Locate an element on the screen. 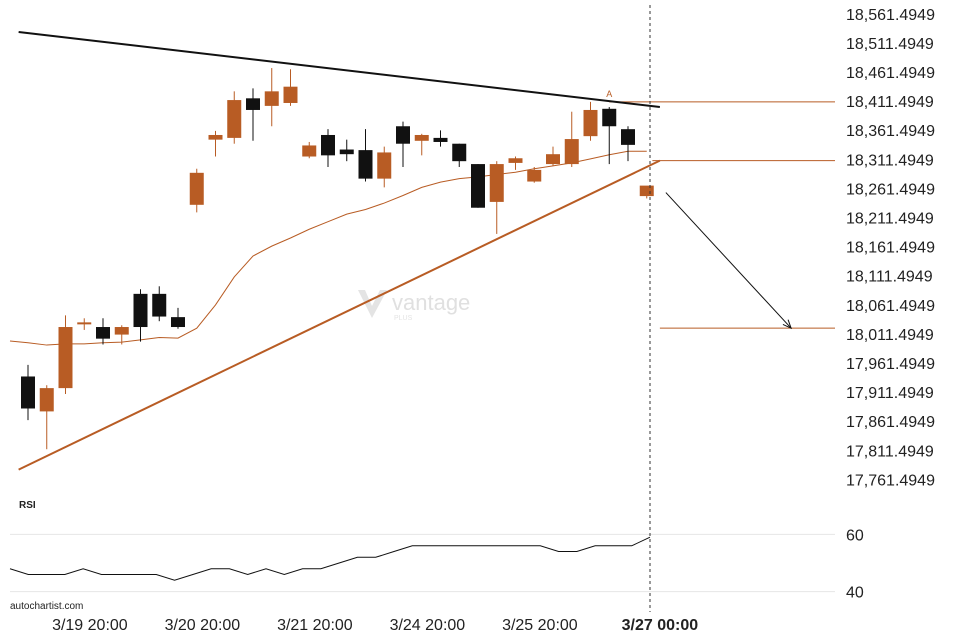 Image resolution: width=960 pixels, height=640 pixels. x-tick-label: 3/20 20:00 is located at coordinates (203, 625).